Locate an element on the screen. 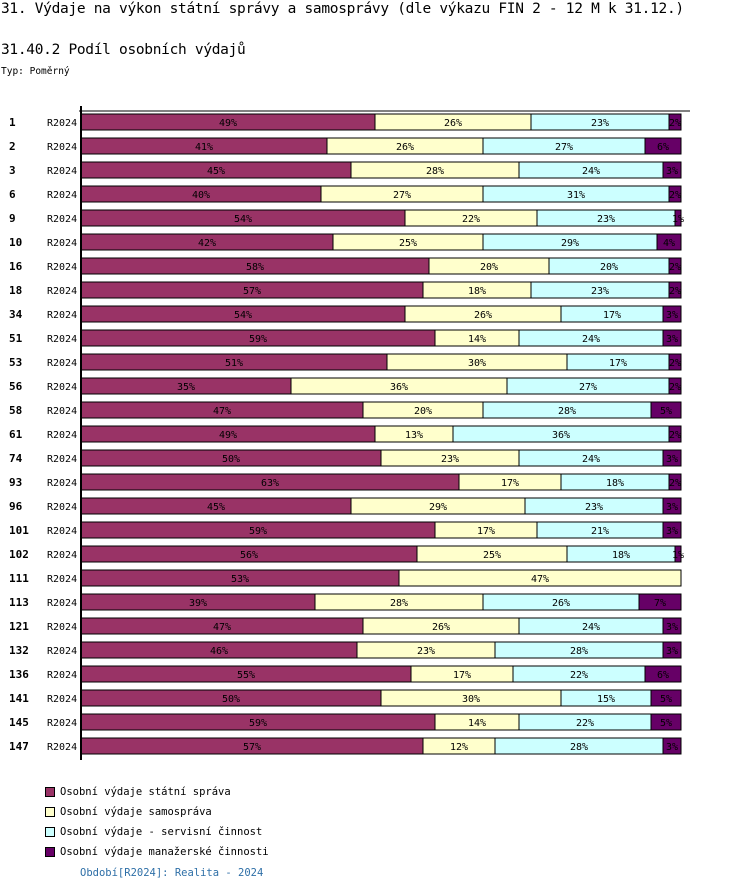  category-label: 101 is located at coordinates (19, 530).